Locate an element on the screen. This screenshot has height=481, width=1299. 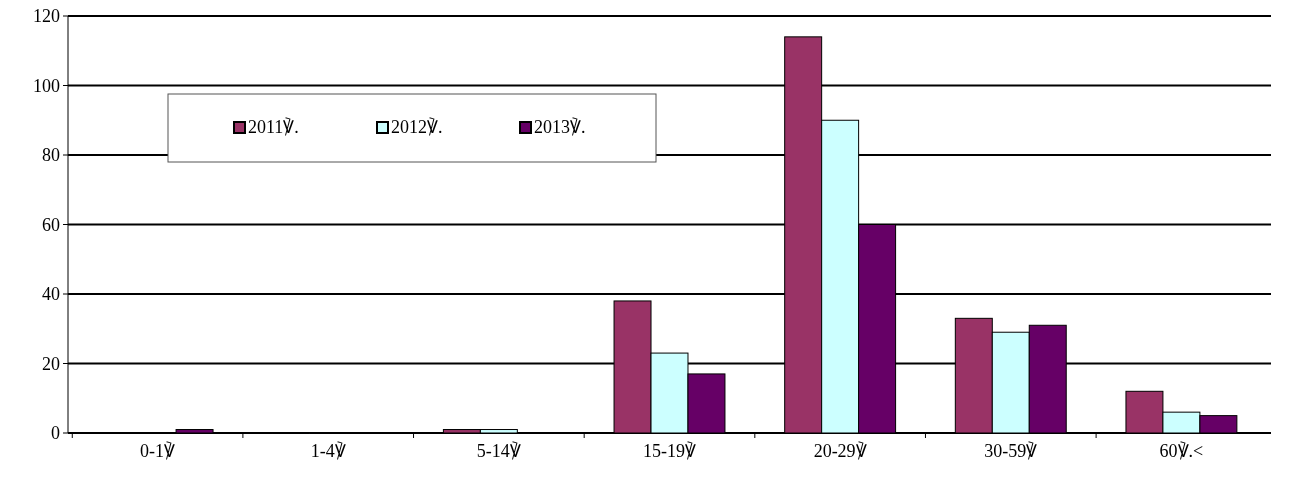
y-tick-label: 40 is located at coordinates (51, 294).